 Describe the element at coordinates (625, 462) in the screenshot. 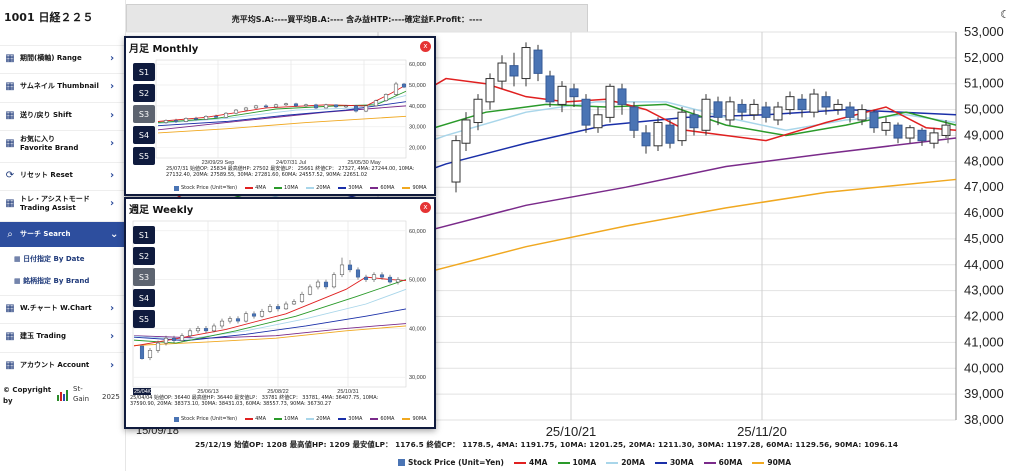

I see `legend-item: 20MA` at that location.